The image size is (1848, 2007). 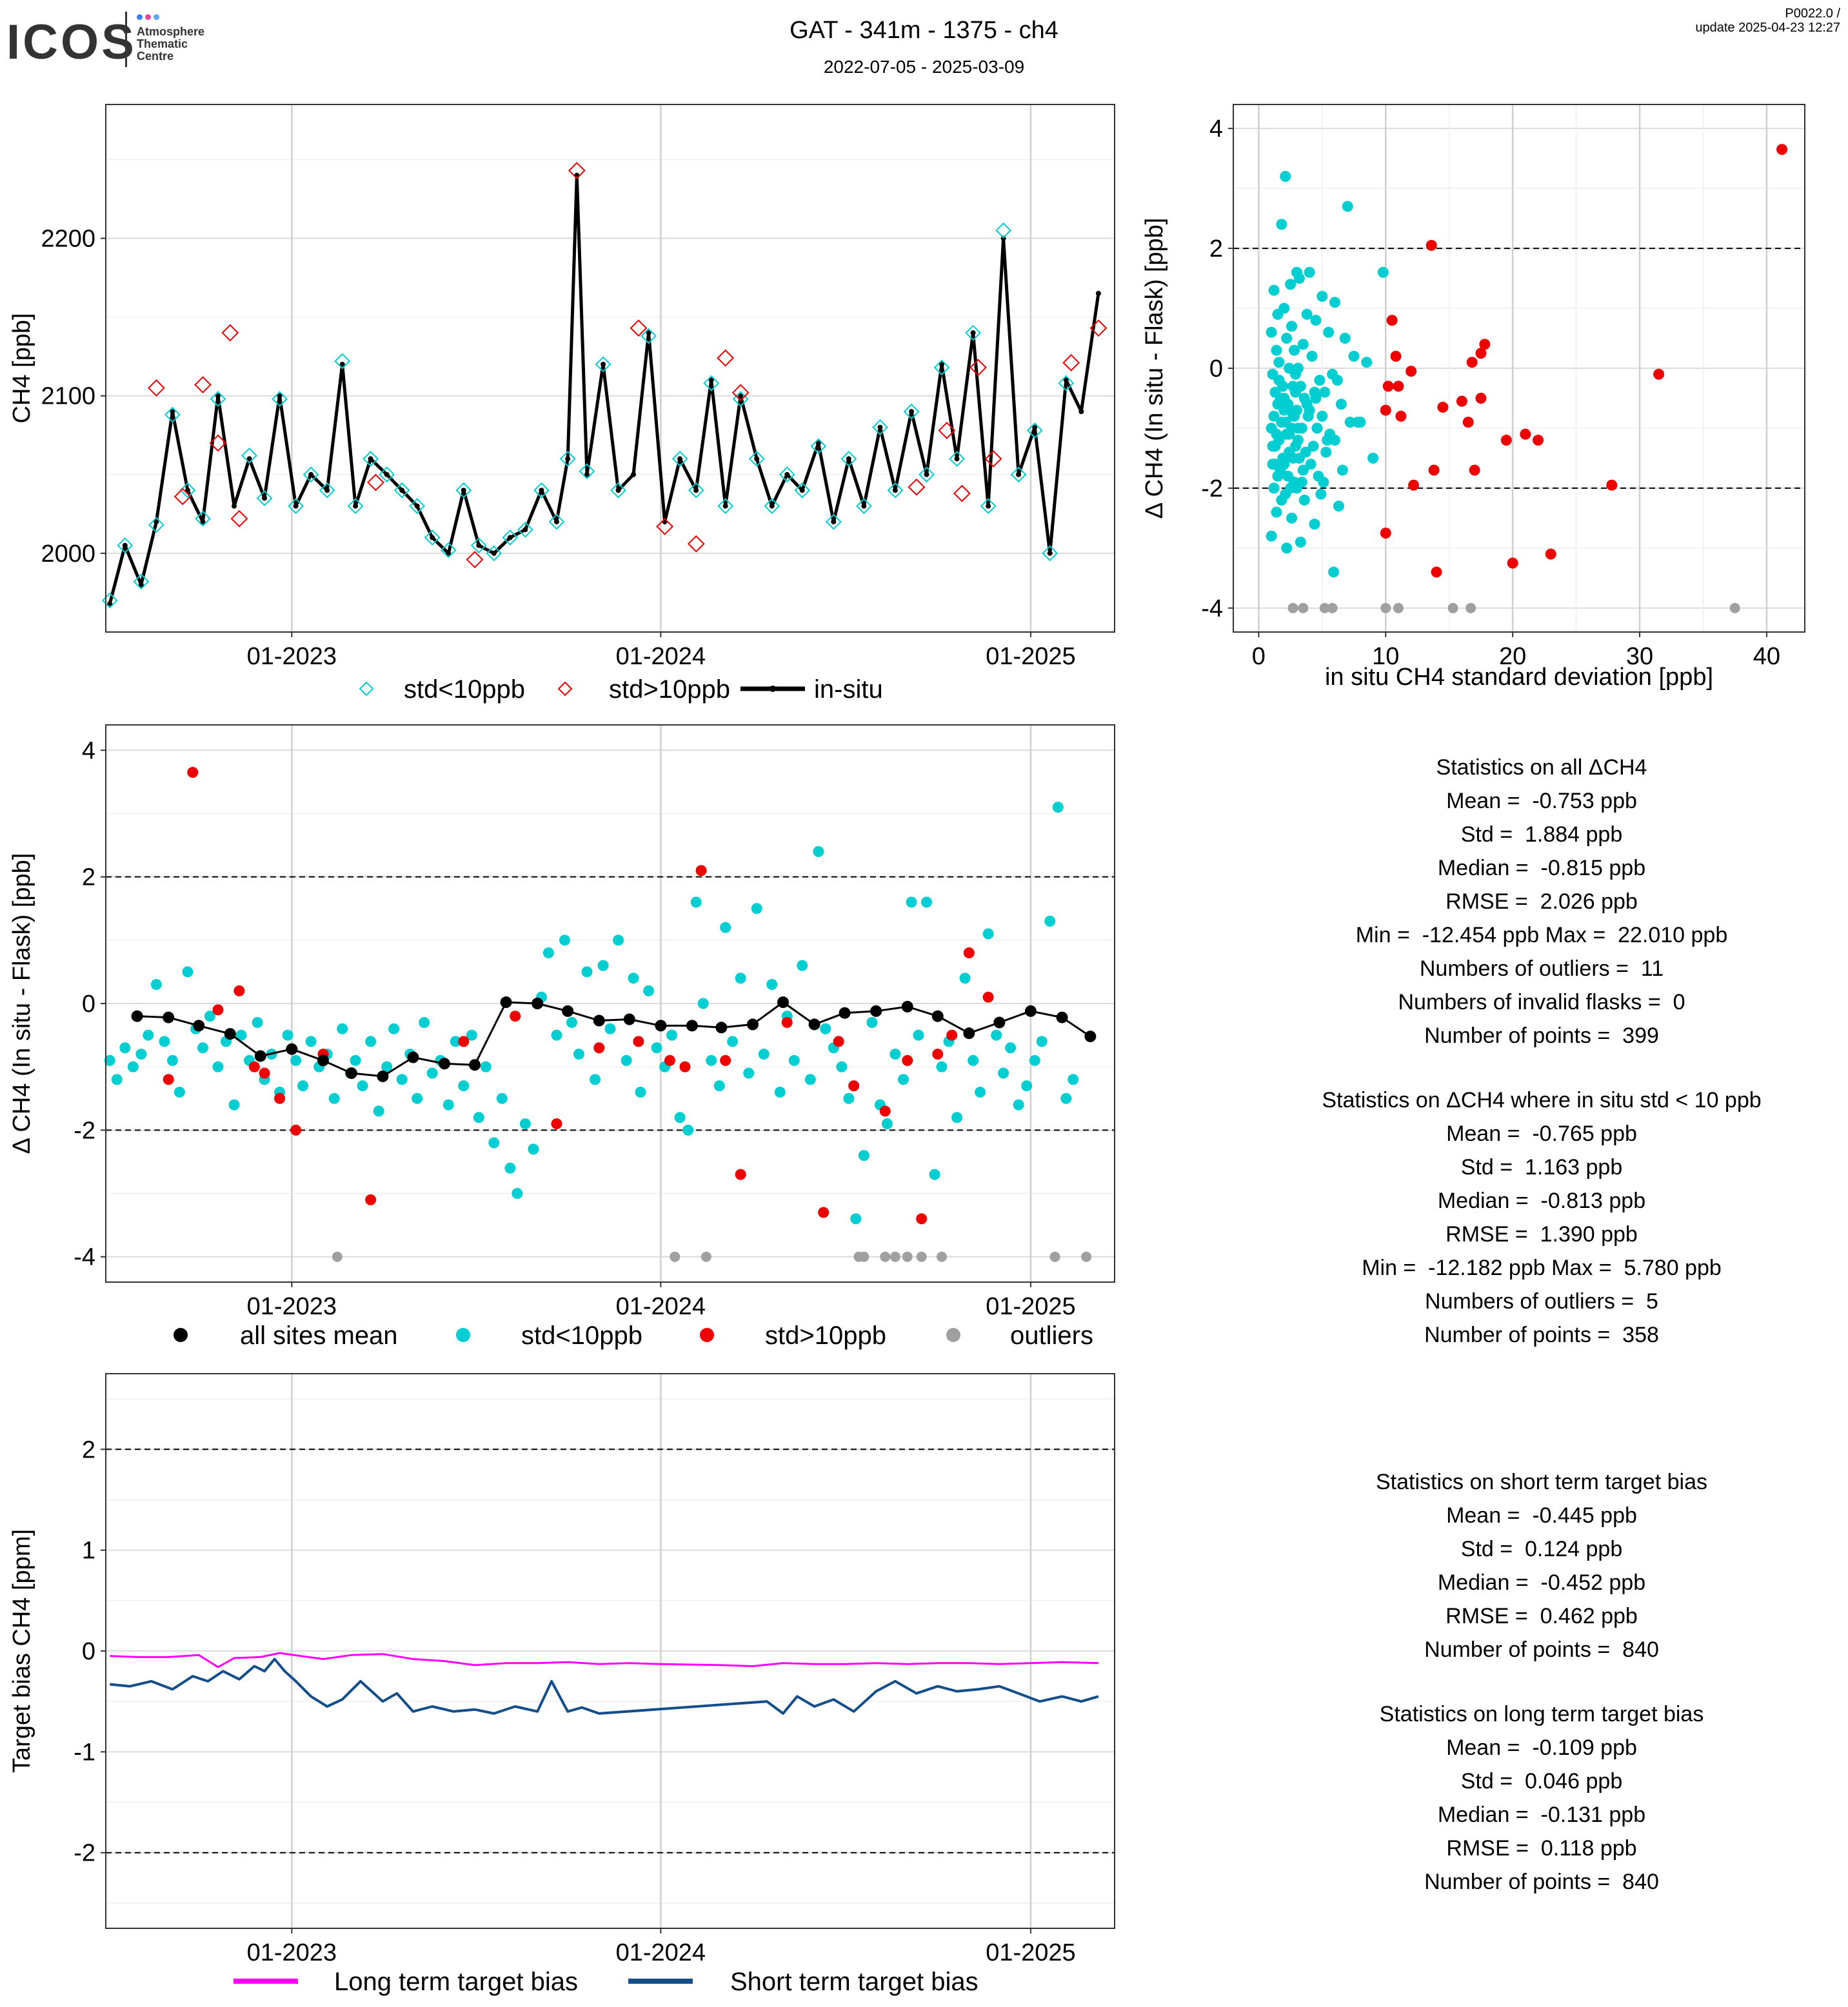 What do you see at coordinates (924, 30) in the screenshot?
I see `page-title: GAT - 341m - 1375 - ch4` at bounding box center [924, 30].